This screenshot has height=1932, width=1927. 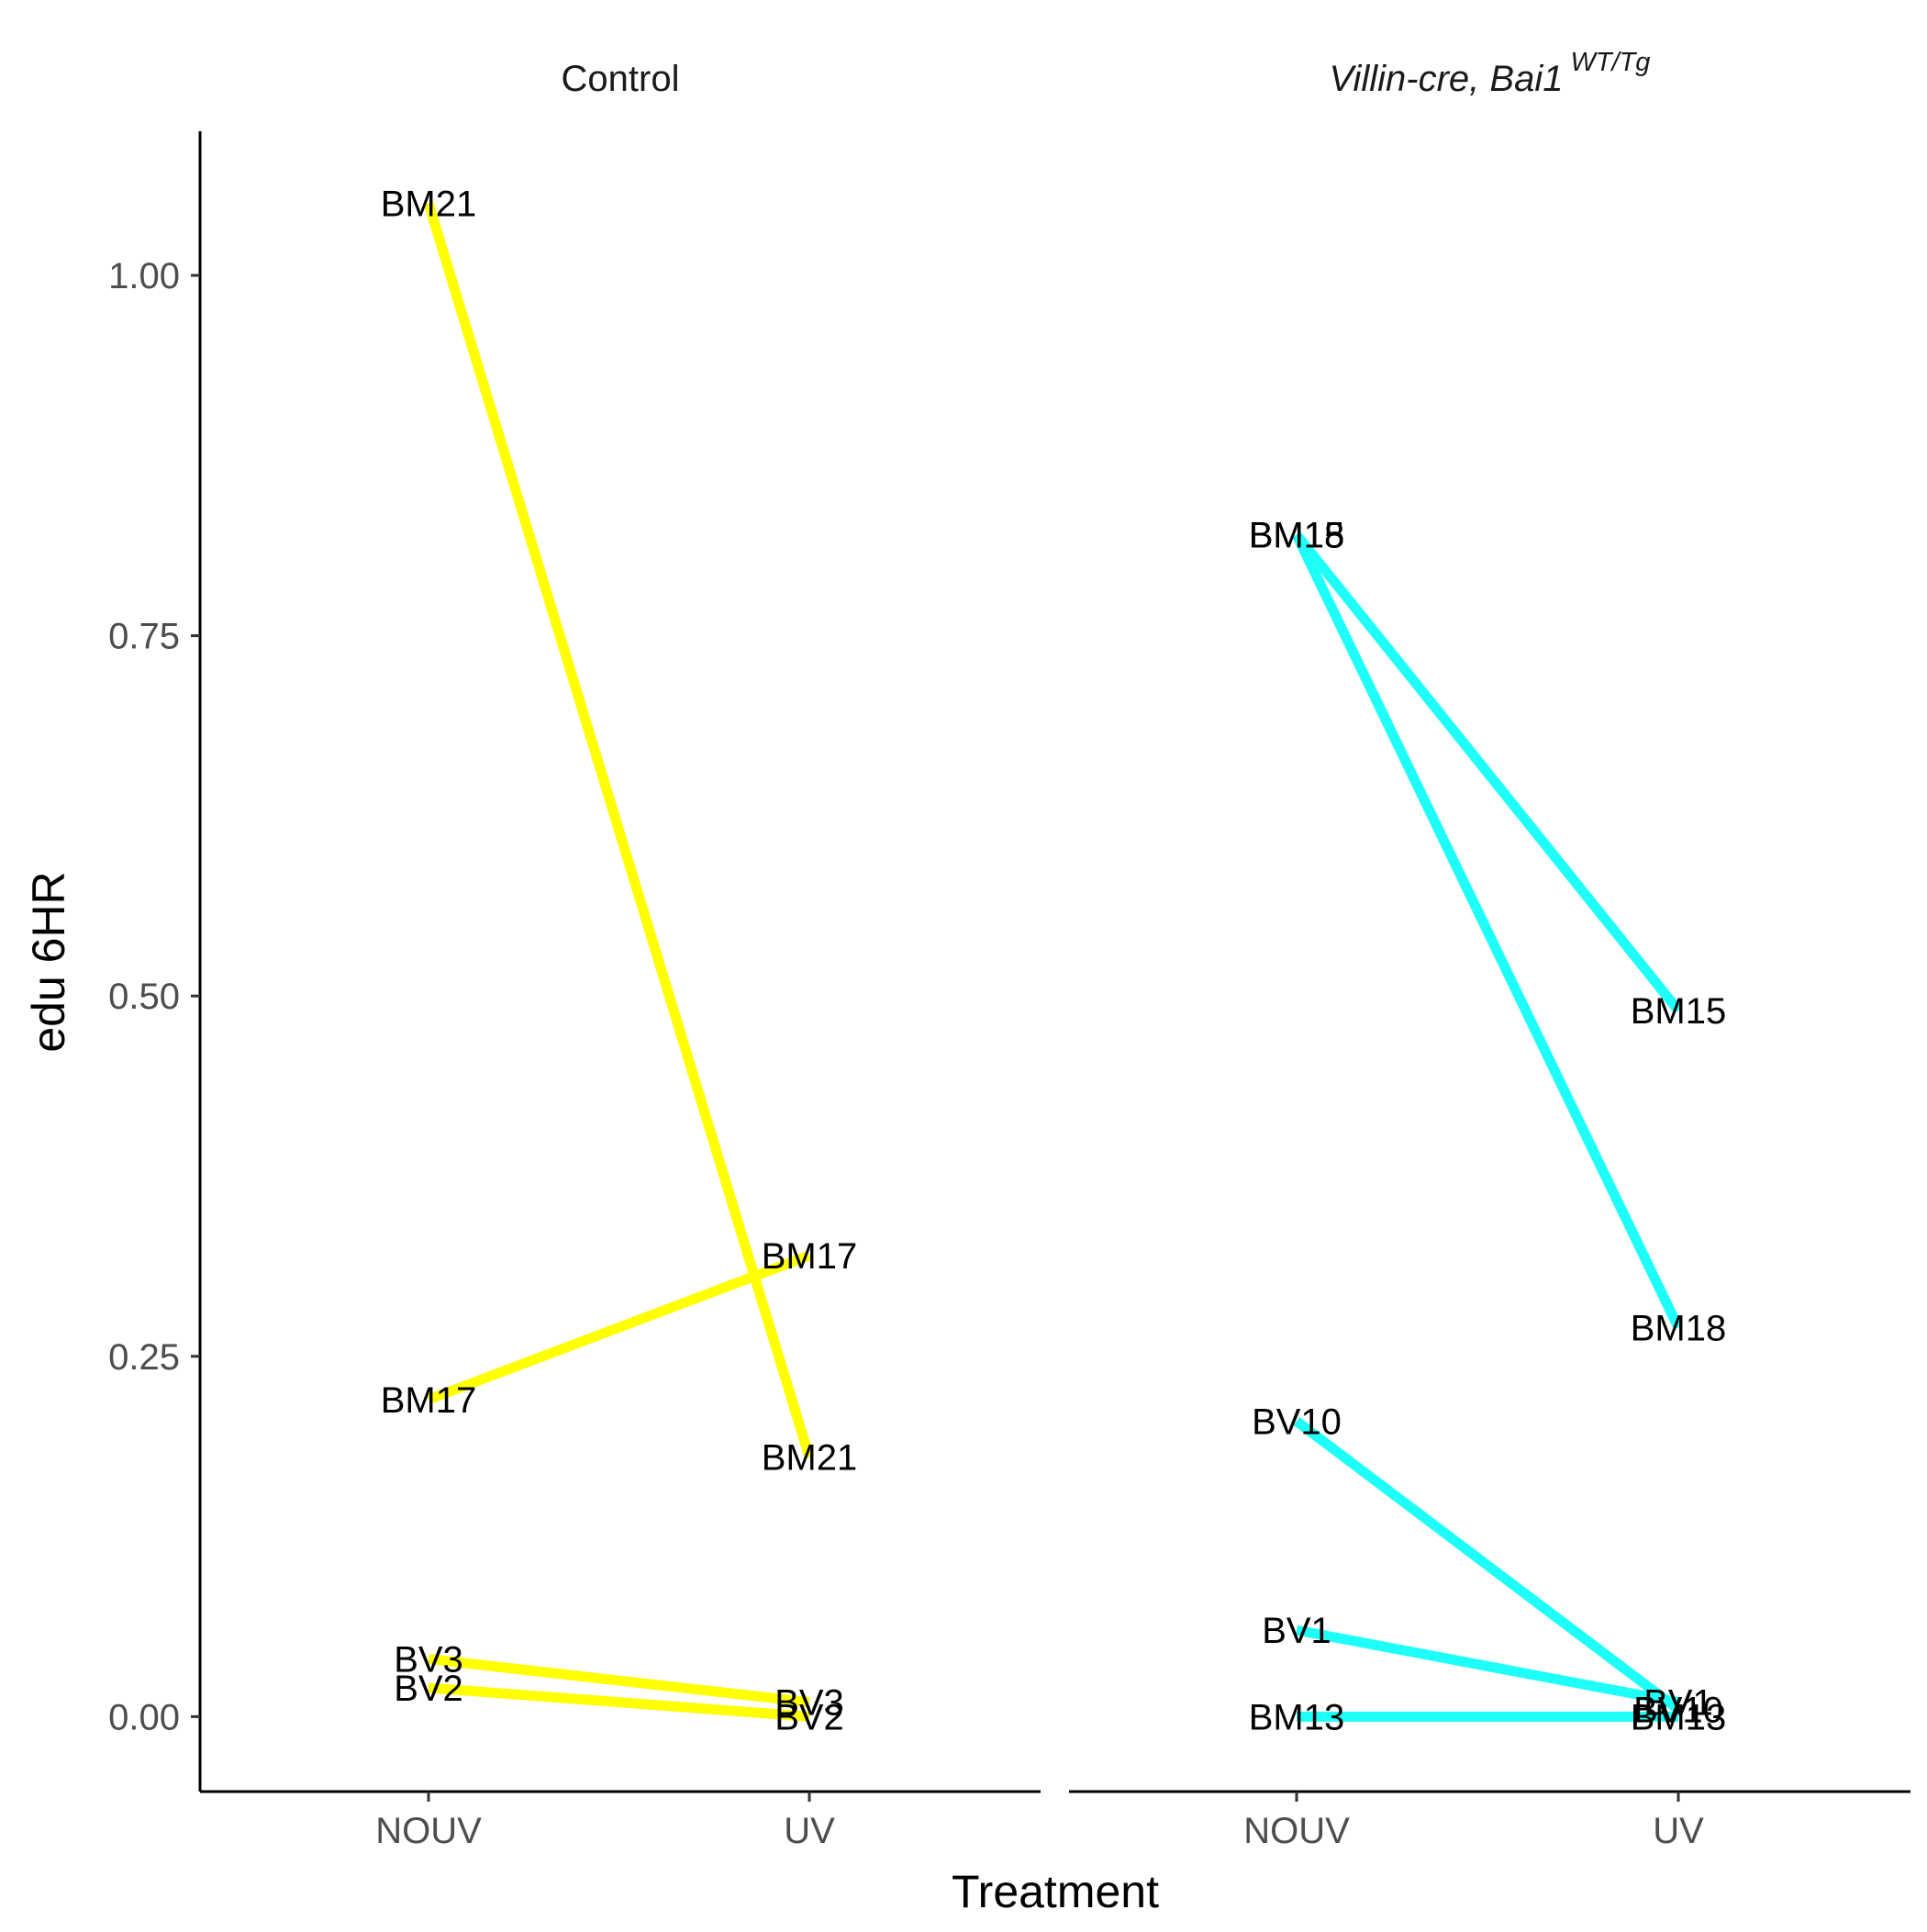 I want to click on y-tick-label: 0.00, so click(x=144, y=1717).